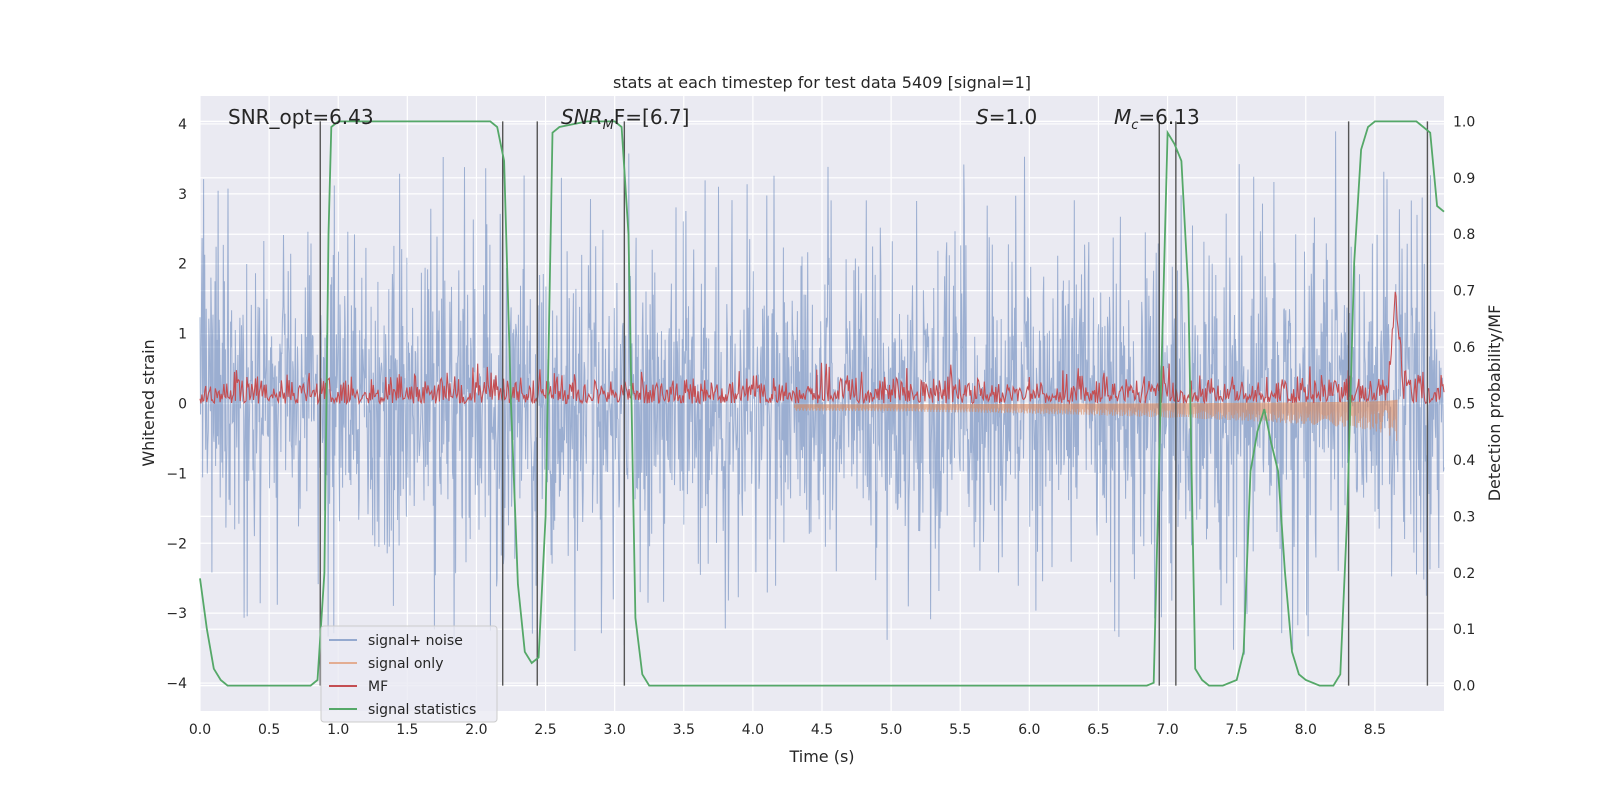  Describe the element at coordinates (301, 117) in the screenshot. I see `annotation-snr-opt: SNR_opt=6.43` at that location.